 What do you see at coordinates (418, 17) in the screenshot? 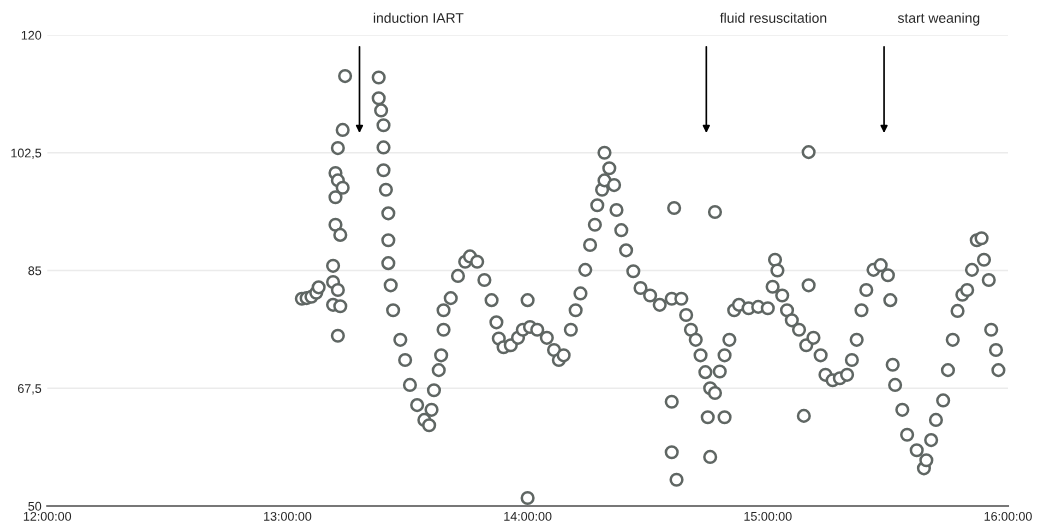
I see `text: induction IART` at bounding box center [418, 17].